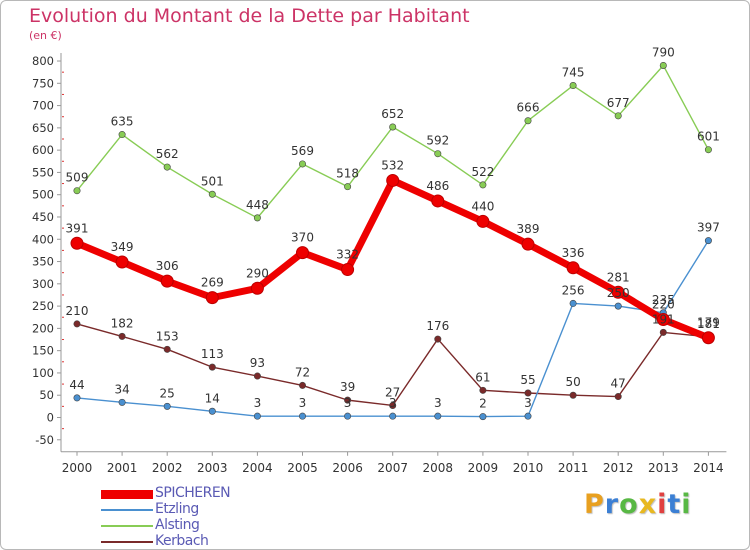  Describe the element at coordinates (527, 380) in the screenshot. I see `data-label: 55` at that location.